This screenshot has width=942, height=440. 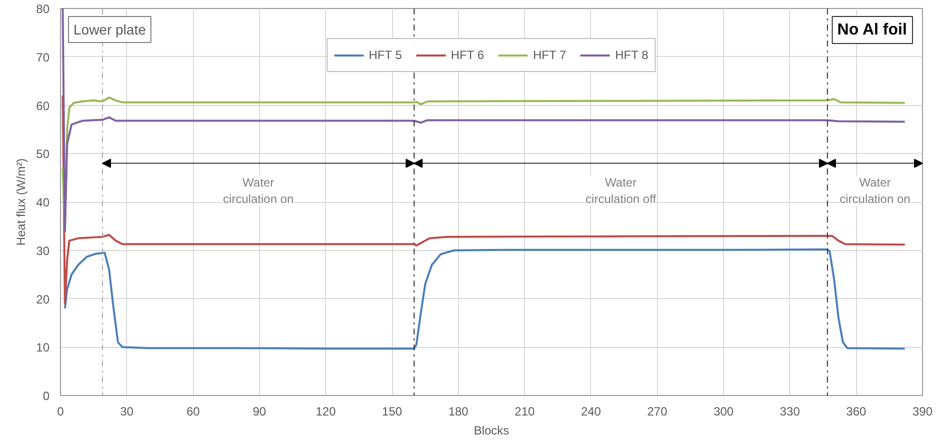 What do you see at coordinates (326, 411) in the screenshot?
I see `x-tick-label: 120` at bounding box center [326, 411].